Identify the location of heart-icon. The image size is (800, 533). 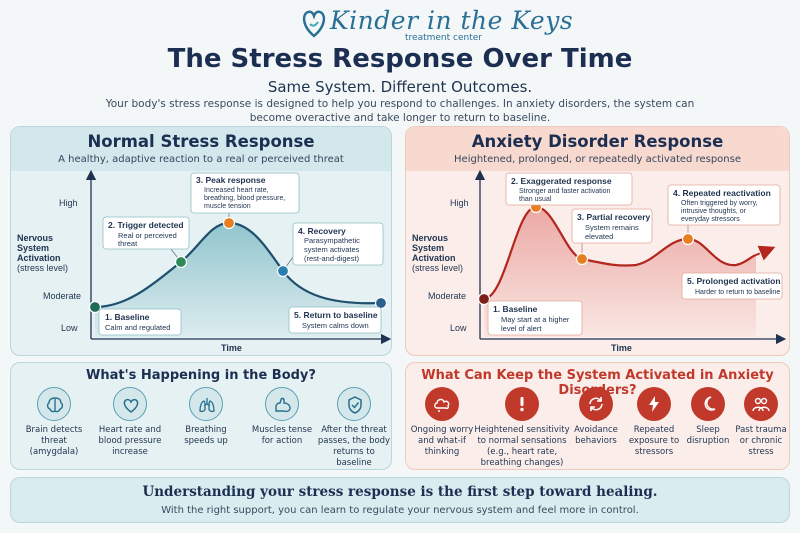
(130, 404).